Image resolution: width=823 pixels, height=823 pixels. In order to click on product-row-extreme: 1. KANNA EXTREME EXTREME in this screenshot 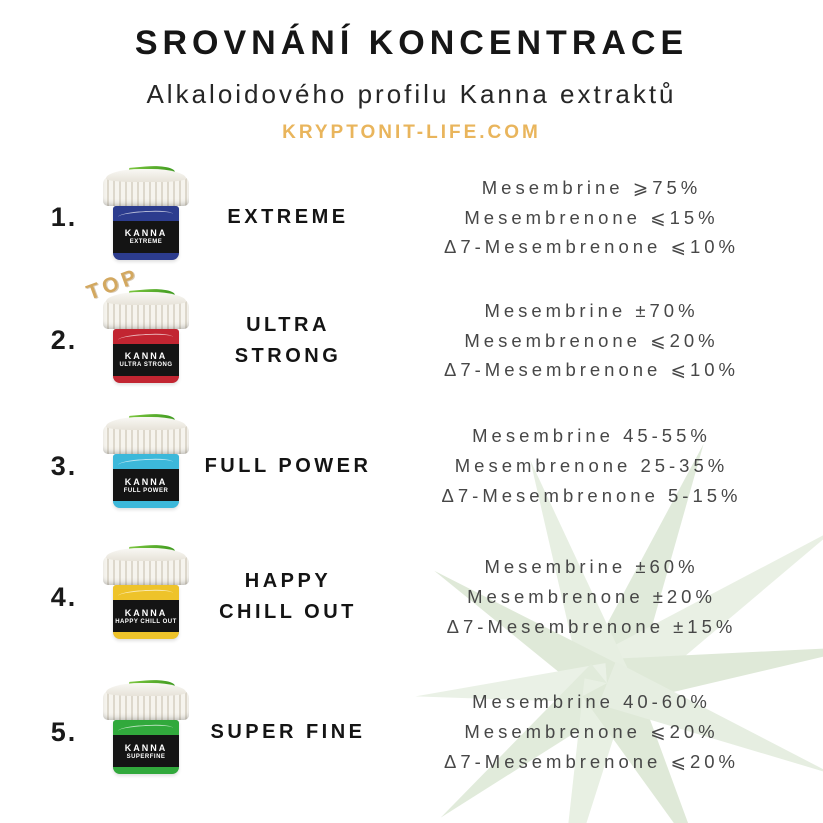, I will do `click(411, 217)`.